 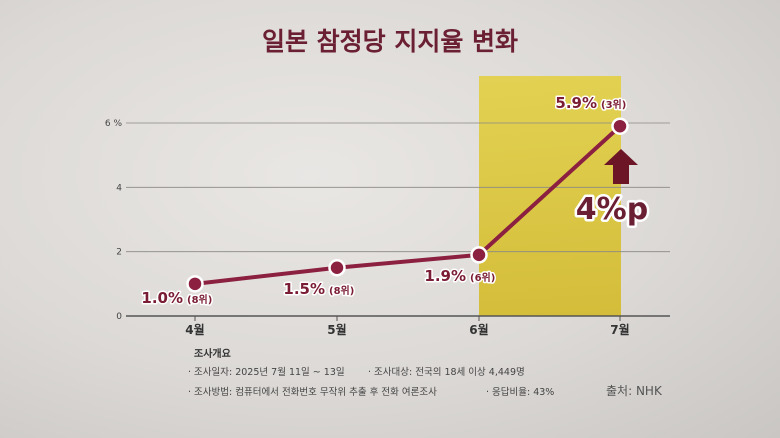 What do you see at coordinates (478, 329) in the screenshot?
I see `x-tick-label: 6월` at bounding box center [478, 329].